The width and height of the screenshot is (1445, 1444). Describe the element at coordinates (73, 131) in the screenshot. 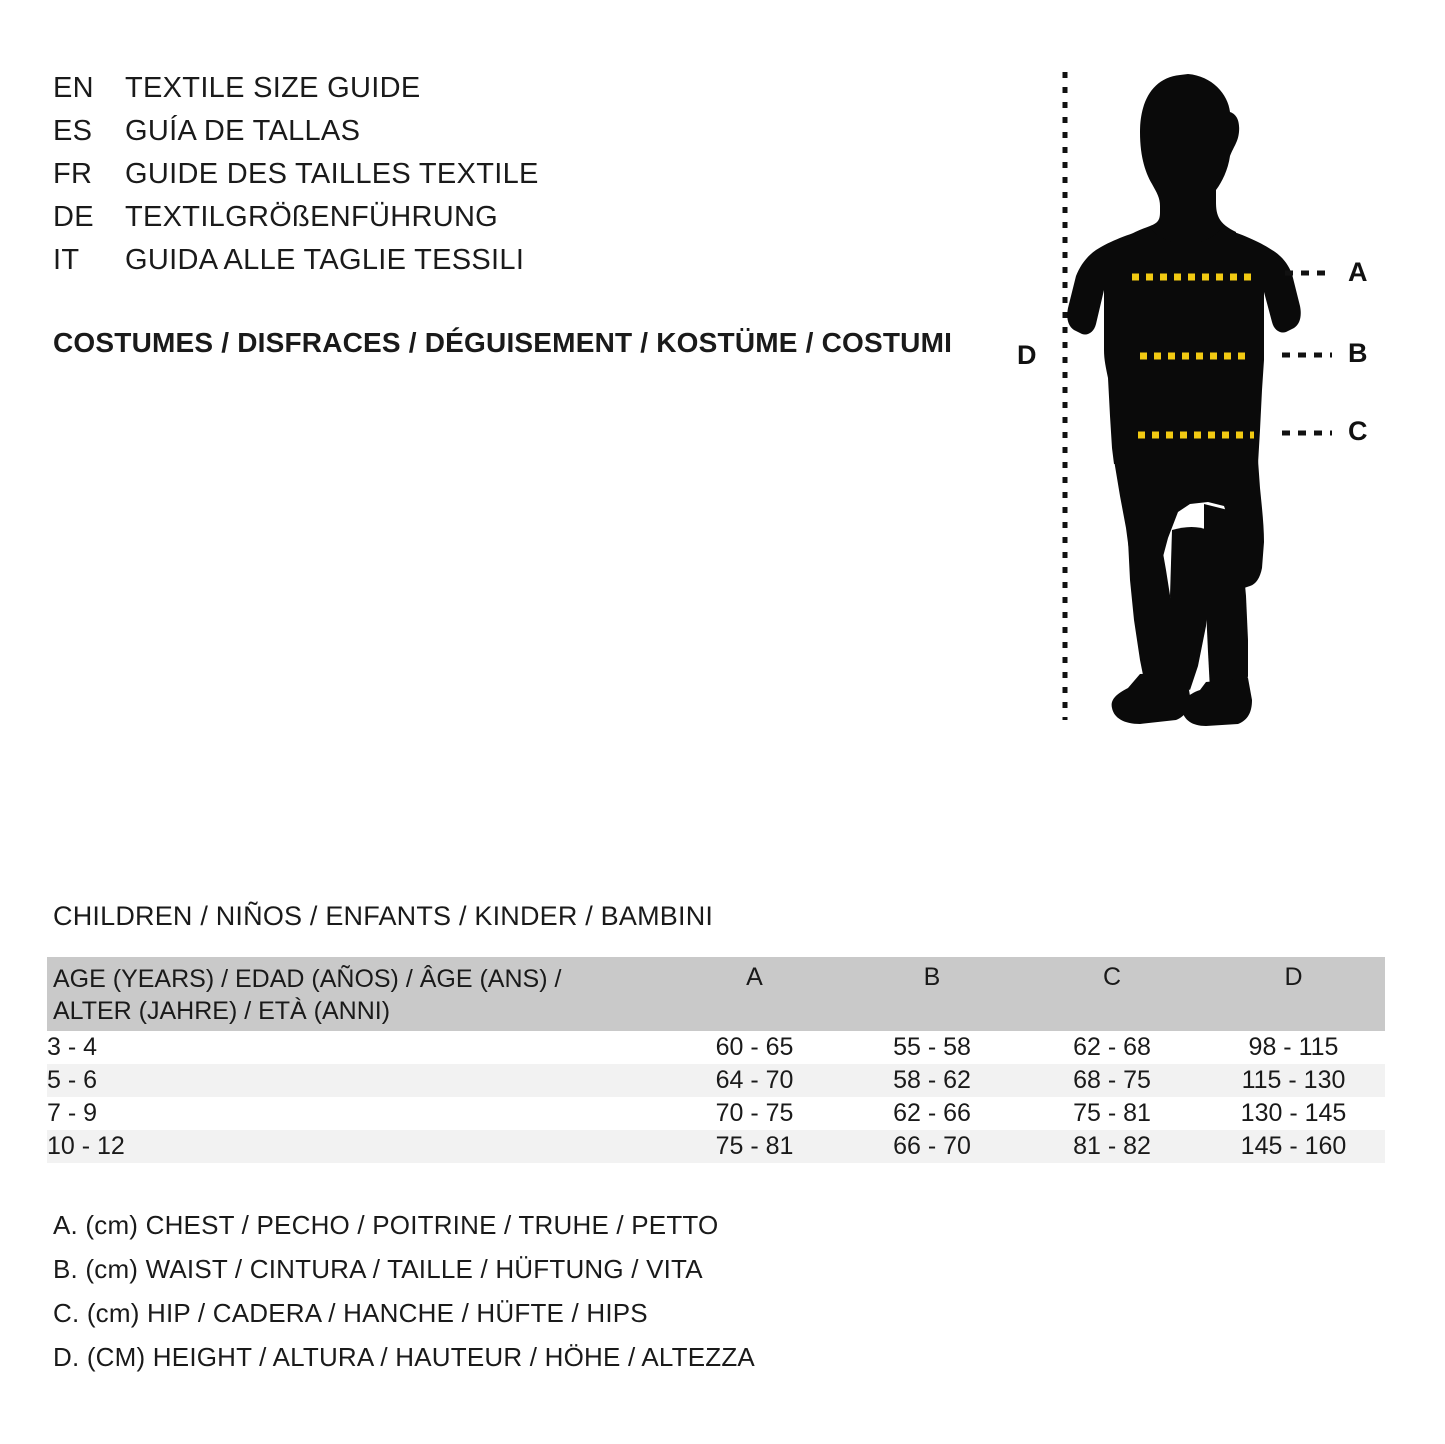

I see `language-code-es: ES` at that location.